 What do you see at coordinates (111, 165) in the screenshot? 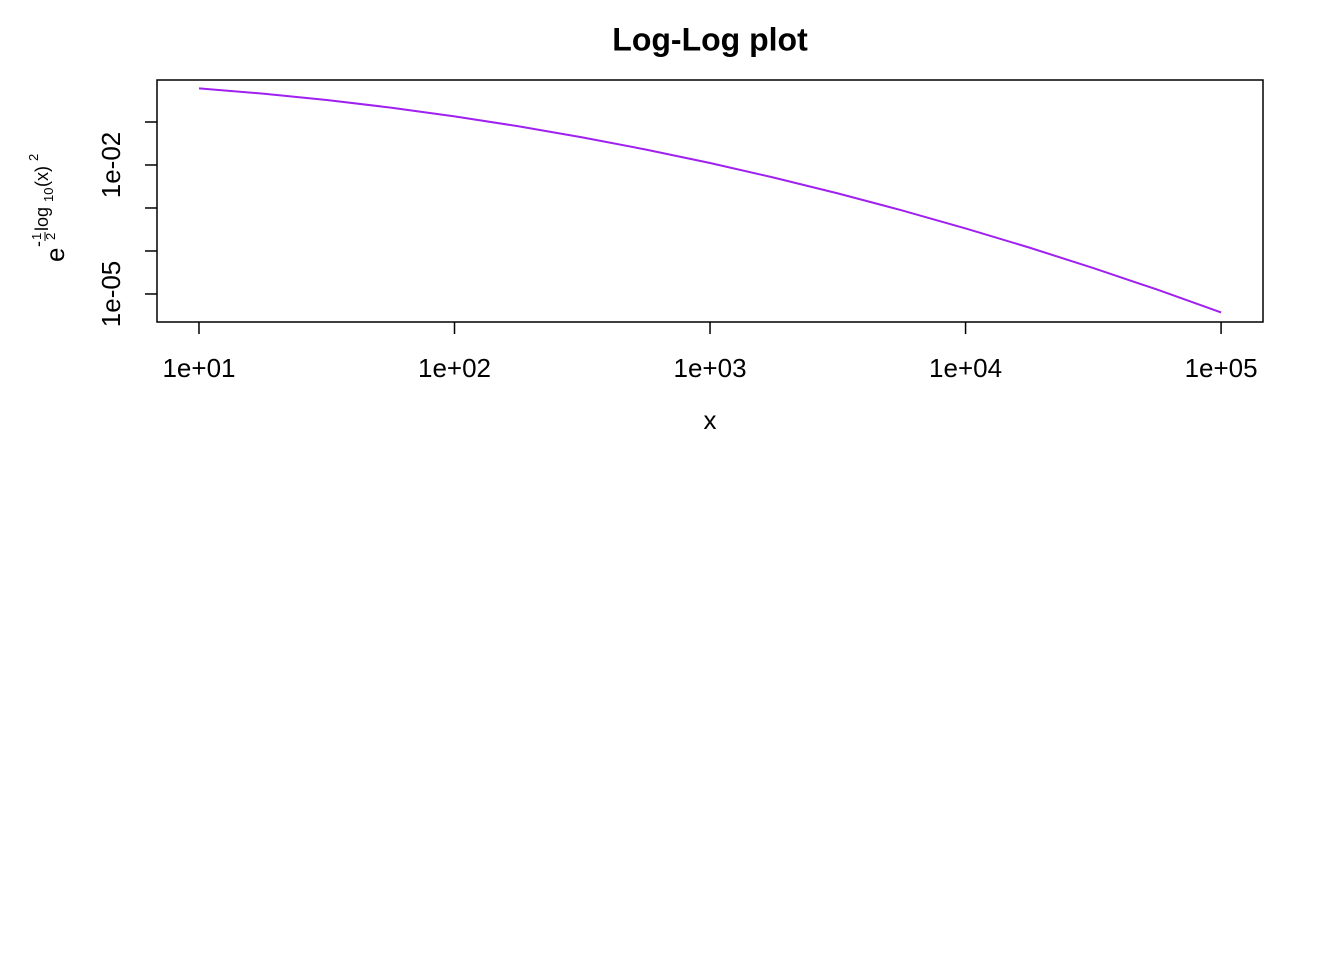
I see `y-tick-label: 1e-02` at bounding box center [111, 165].